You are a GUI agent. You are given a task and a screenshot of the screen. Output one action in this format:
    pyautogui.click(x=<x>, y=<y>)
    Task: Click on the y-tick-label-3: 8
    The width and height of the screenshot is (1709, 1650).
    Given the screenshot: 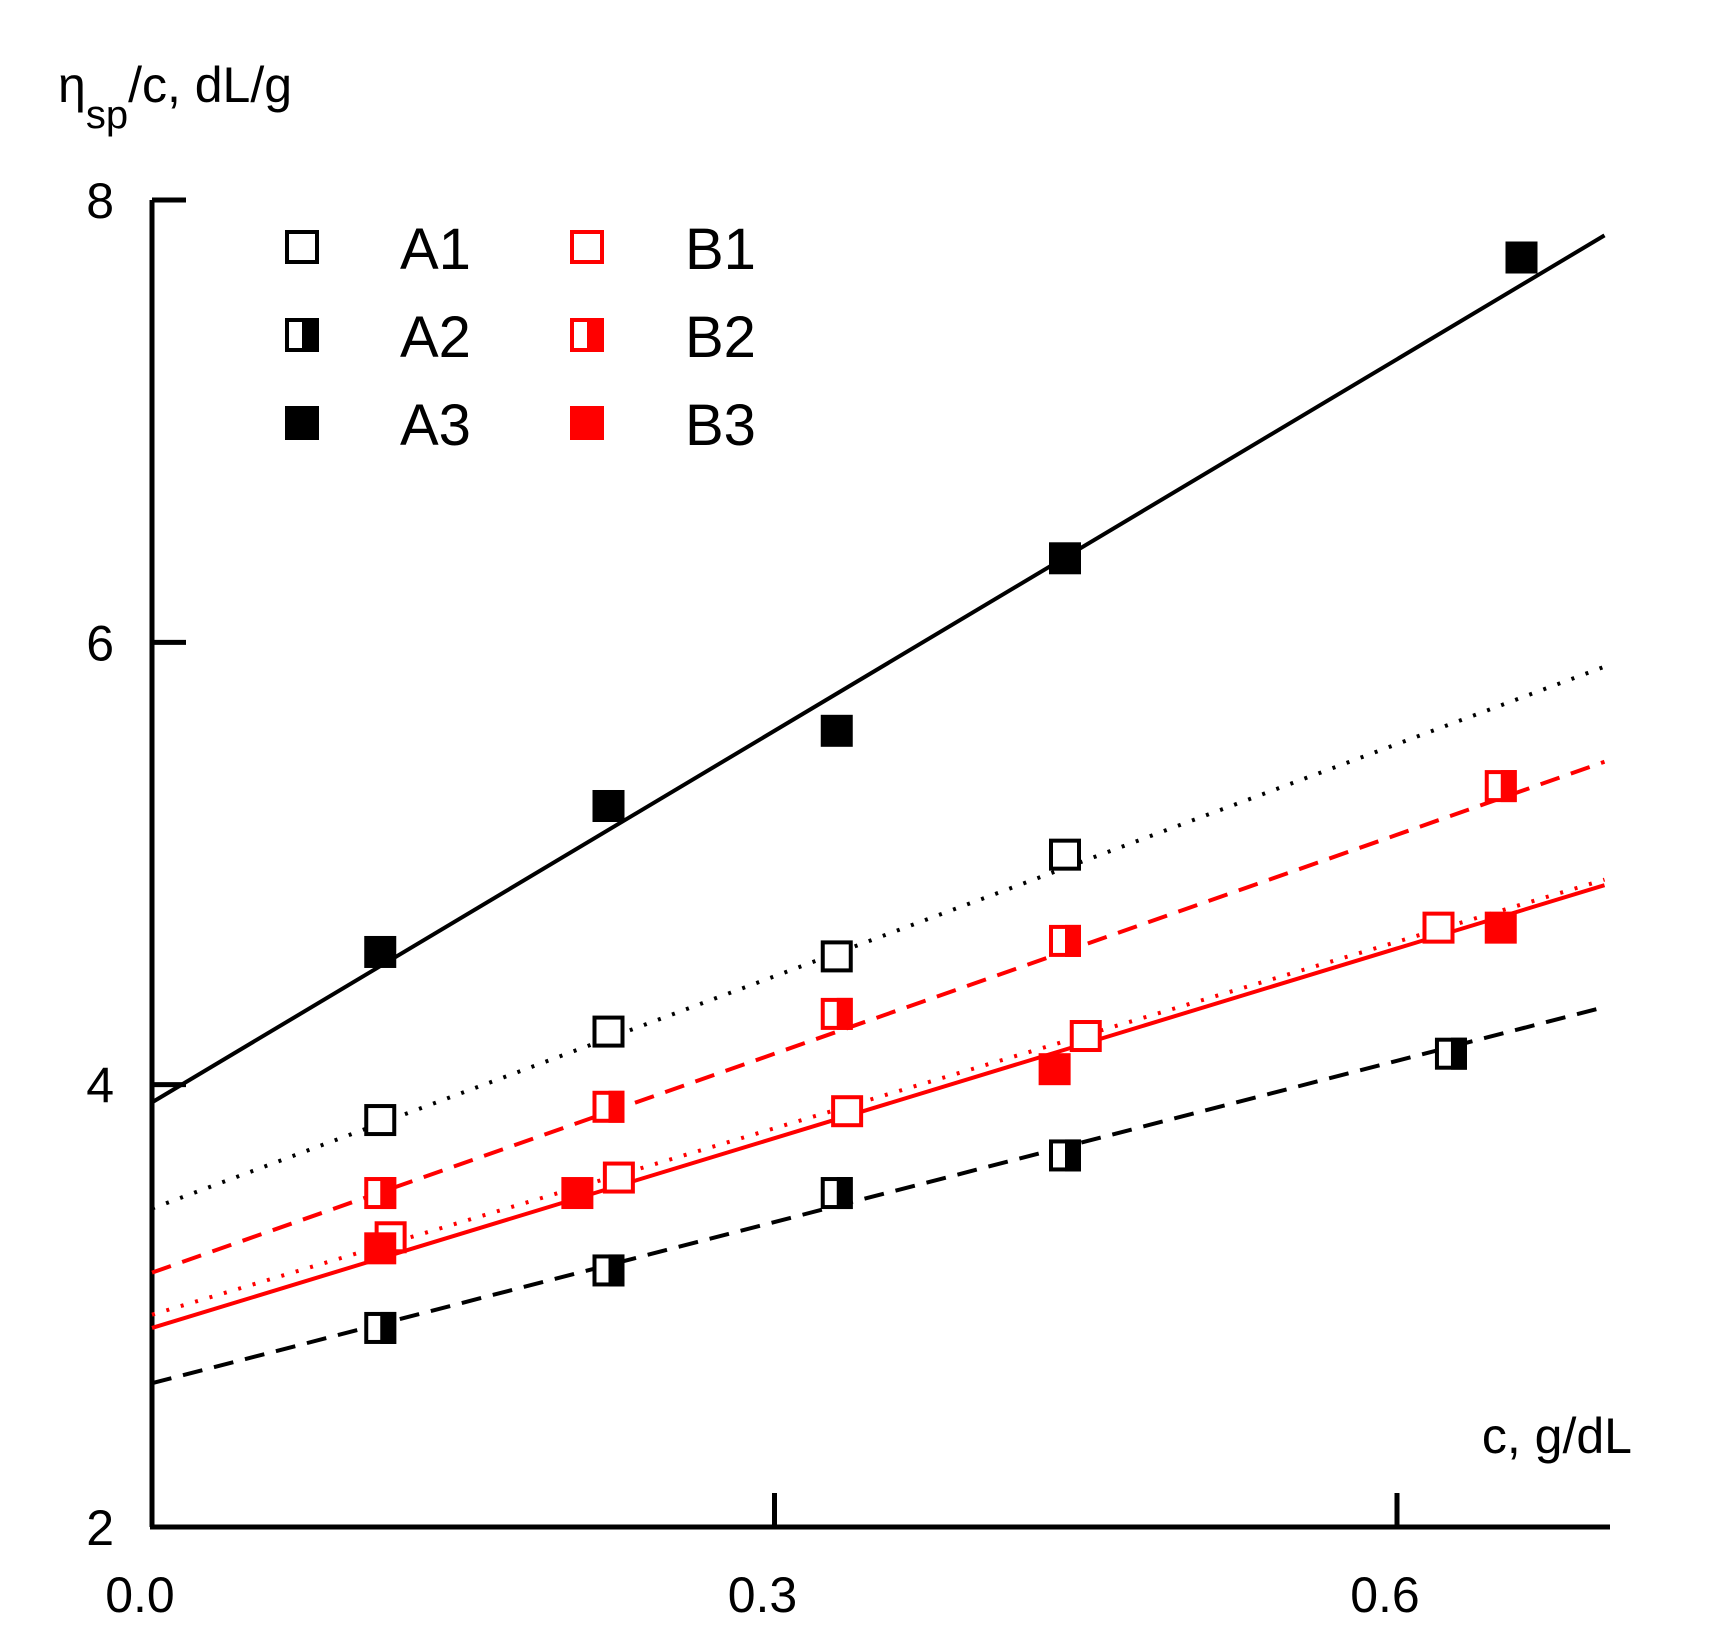 What is the action you would take?
    pyautogui.click(x=100, y=201)
    